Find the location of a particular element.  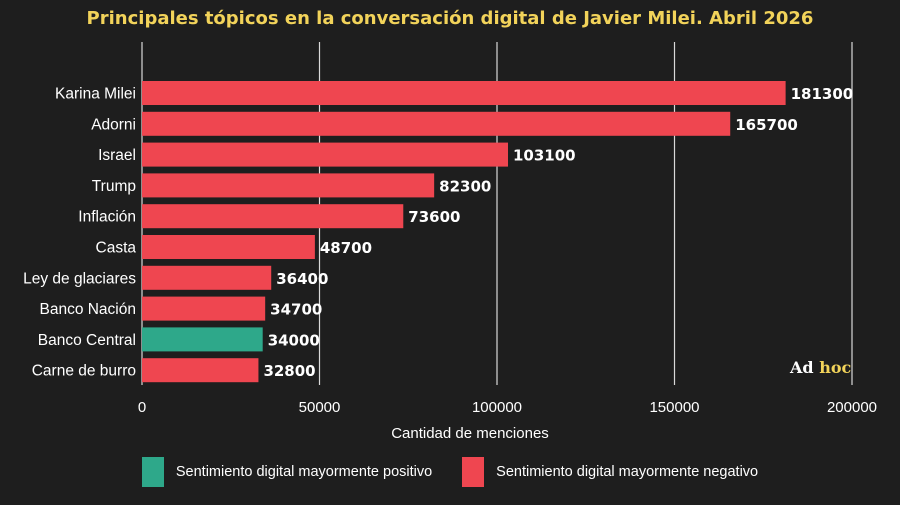

x-tick-label-1: 50000 is located at coordinates (320, 407).